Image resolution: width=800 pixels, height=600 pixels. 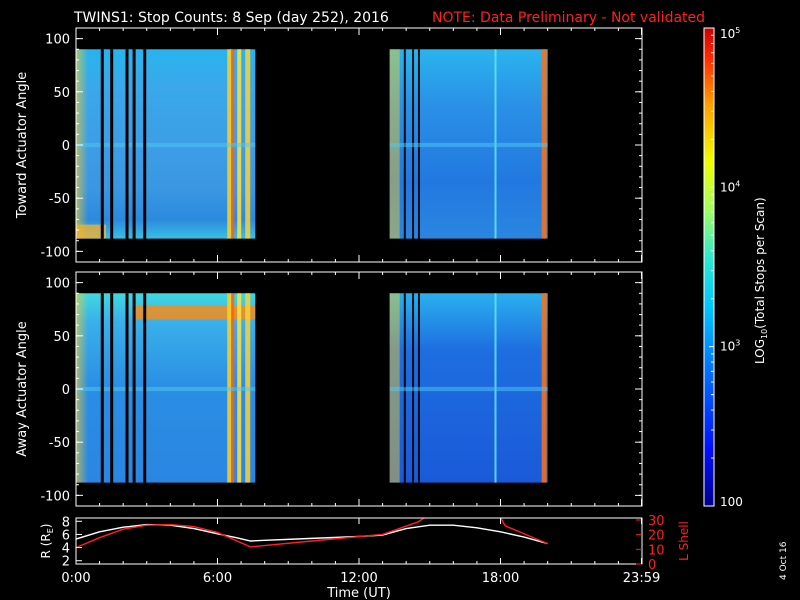 I want to click on left-tick-label: 6, so click(x=66, y=535).